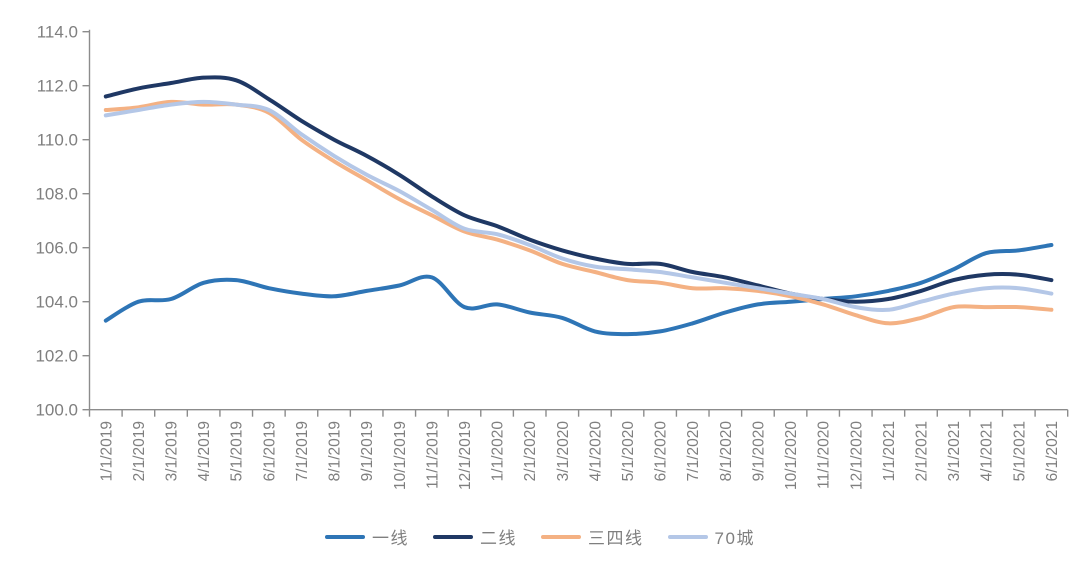  I want to click on x-tick-label: 4/1/2019, so click(204, 451).